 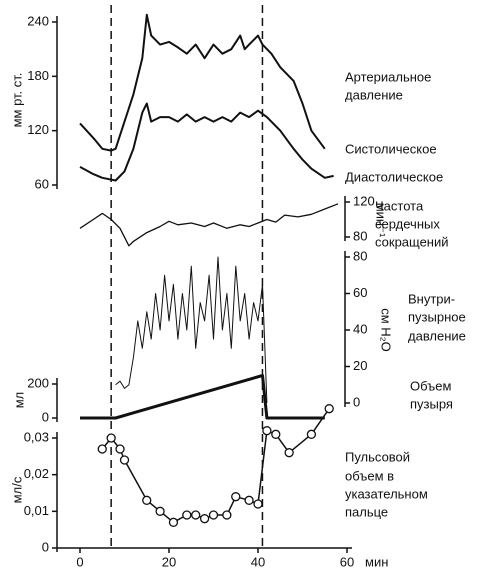 I want to click on panel-label: сердечных, so click(x=407, y=223).